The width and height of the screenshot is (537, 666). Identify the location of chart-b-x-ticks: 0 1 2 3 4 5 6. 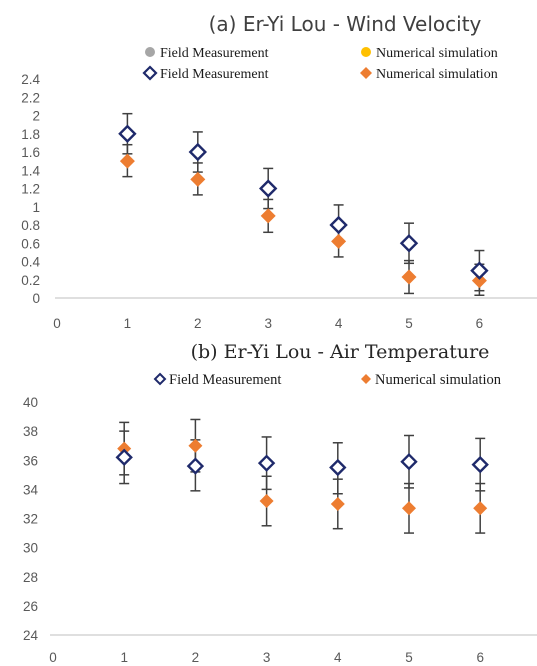
(266, 657).